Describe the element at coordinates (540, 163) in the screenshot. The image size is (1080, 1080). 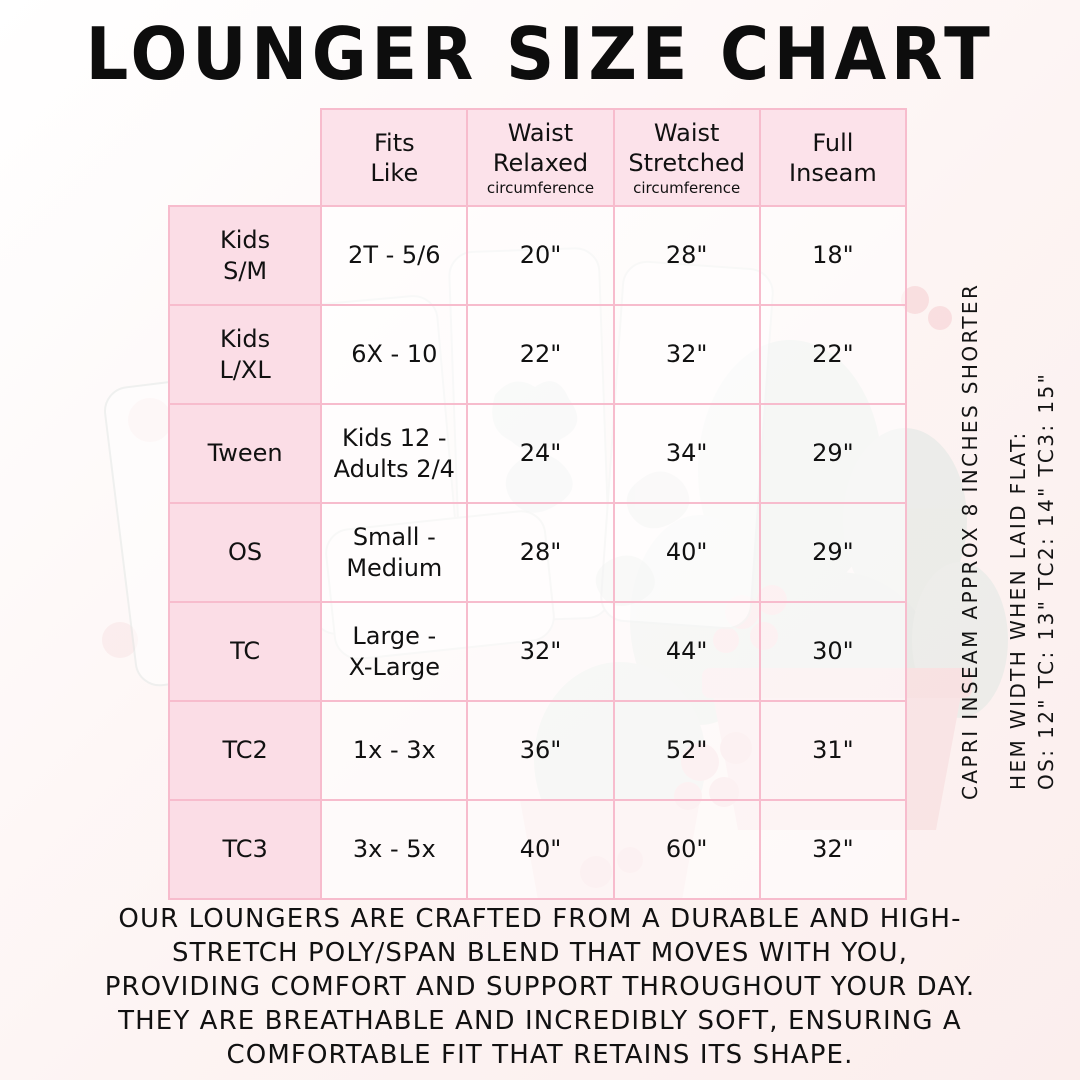
I see `header-line-2: Relaxed` at that location.